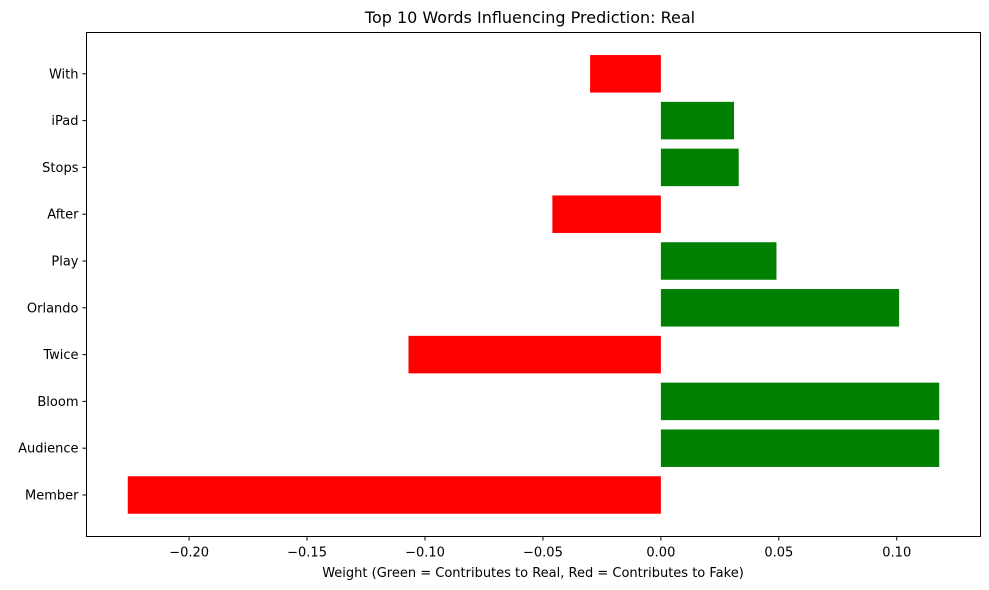 This screenshot has width=989, height=590. I want to click on y-tick-label: Twice, so click(60, 355).